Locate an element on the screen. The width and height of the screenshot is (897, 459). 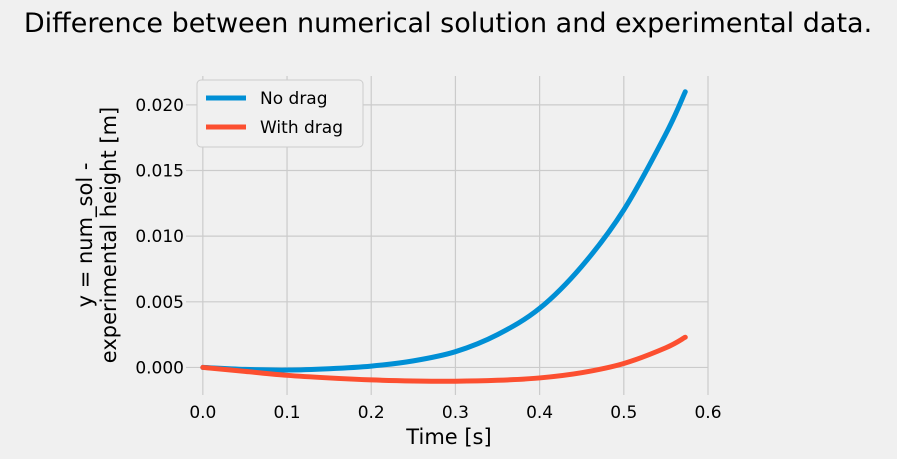
y-axis-ticks: 0.000 0.005 0.010 0.015 0.020 is located at coordinates (159, 237).